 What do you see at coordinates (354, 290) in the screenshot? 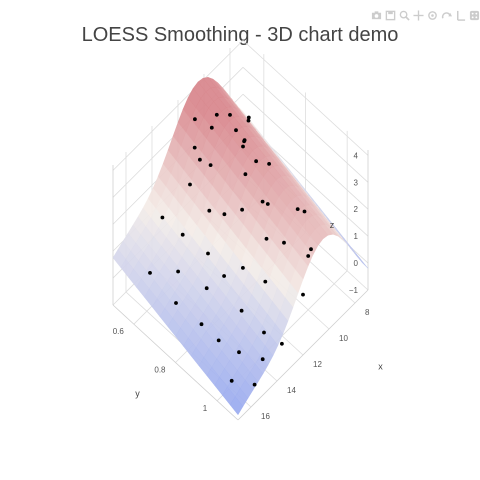
I see `z-tick-label: −1` at bounding box center [354, 290].